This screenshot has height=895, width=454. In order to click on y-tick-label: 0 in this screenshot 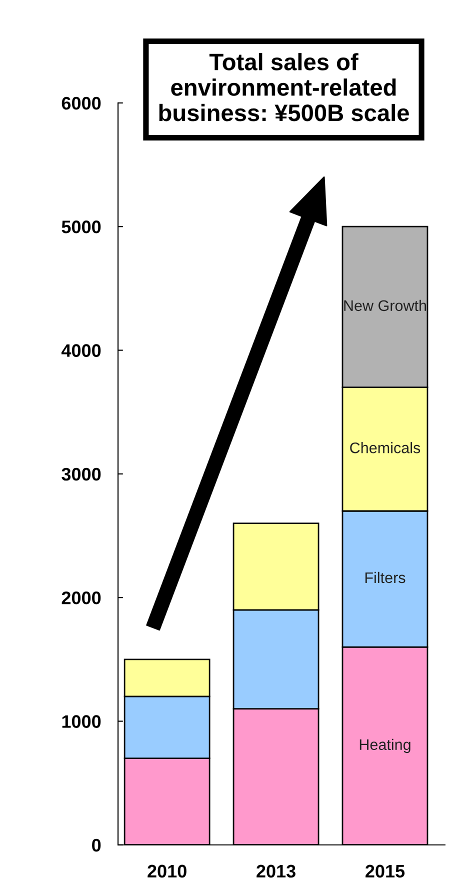, I will do `click(96, 845)`.